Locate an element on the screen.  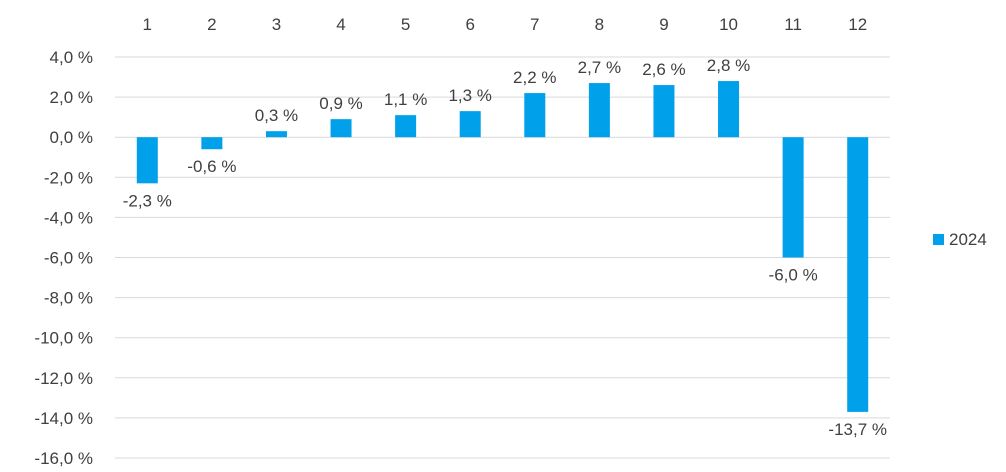
legend-label: 2024 is located at coordinates (968, 239).